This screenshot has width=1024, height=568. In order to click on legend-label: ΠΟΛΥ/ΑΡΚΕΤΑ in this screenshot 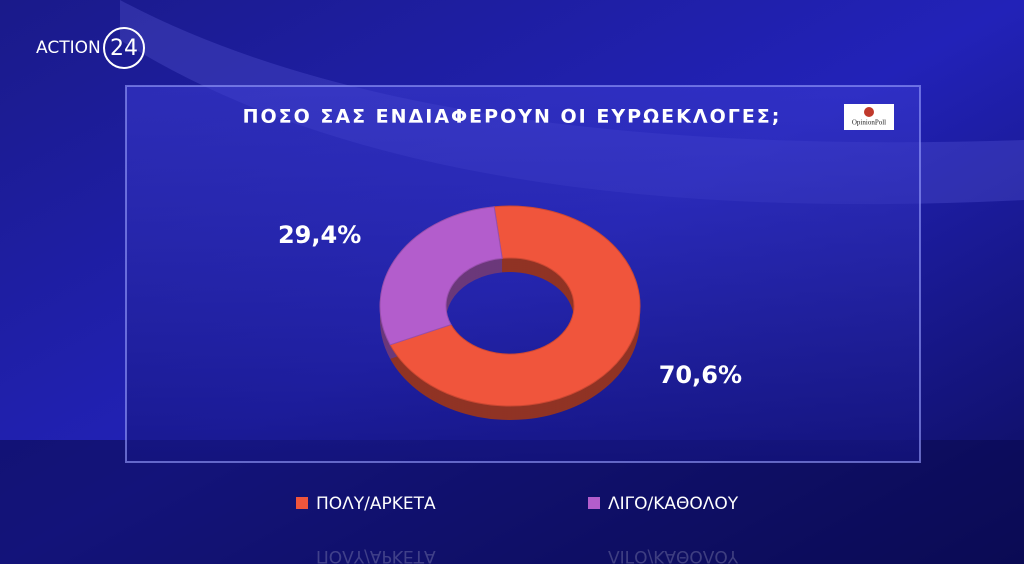, I will do `click(376, 504)`.